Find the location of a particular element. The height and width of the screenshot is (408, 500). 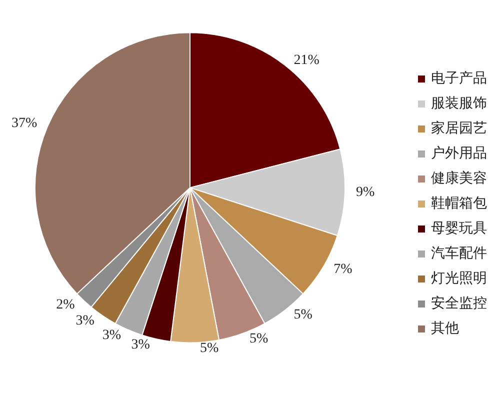

data-label: 21% is located at coordinates (307, 60).